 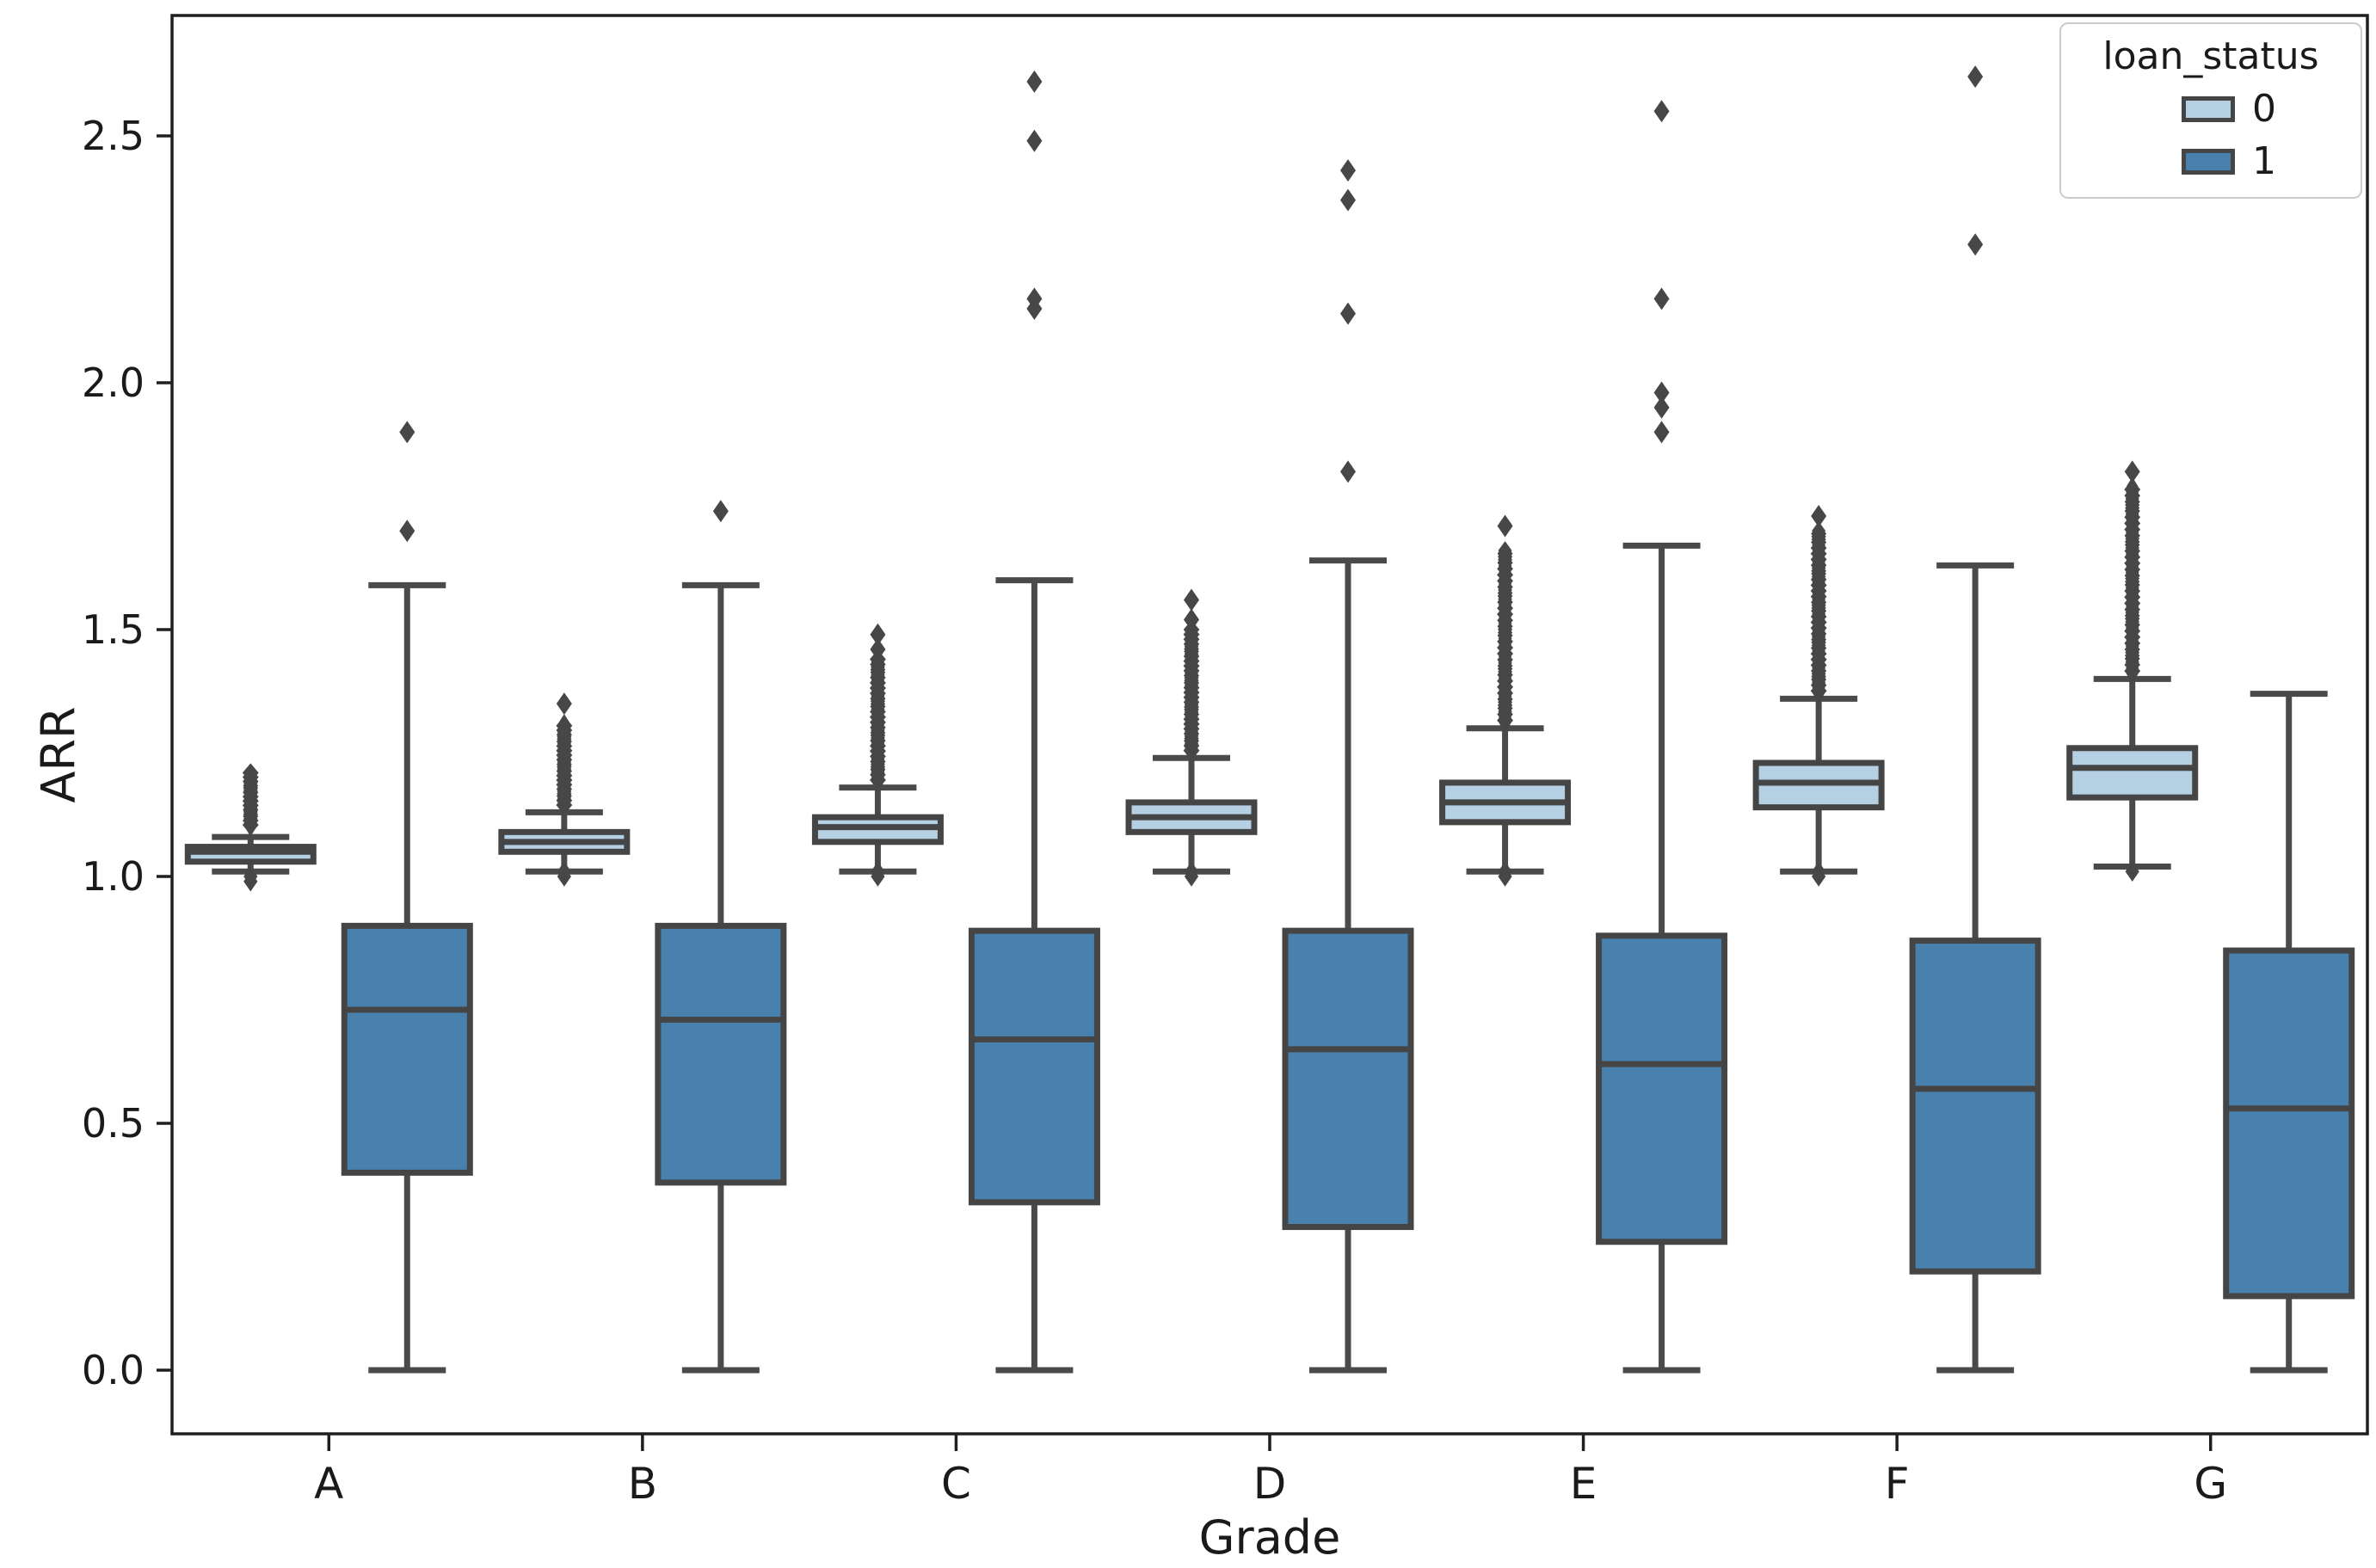 I want to click on y-tick-label: 0.0, so click(x=113, y=1370).